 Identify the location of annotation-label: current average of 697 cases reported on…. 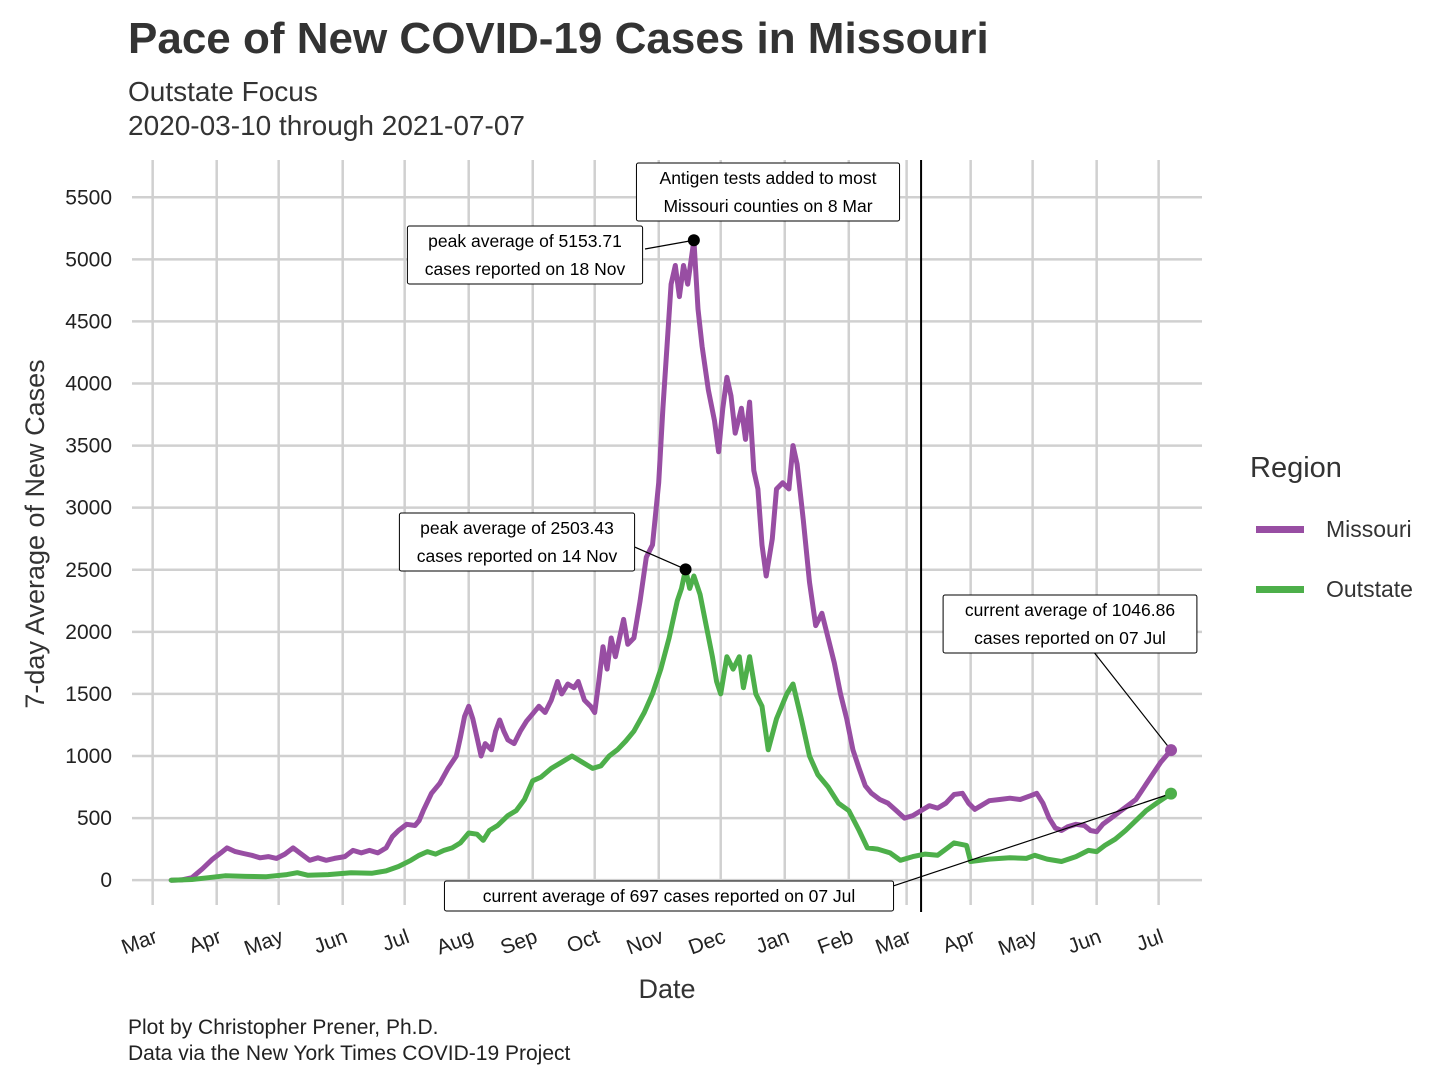
(807, 852).